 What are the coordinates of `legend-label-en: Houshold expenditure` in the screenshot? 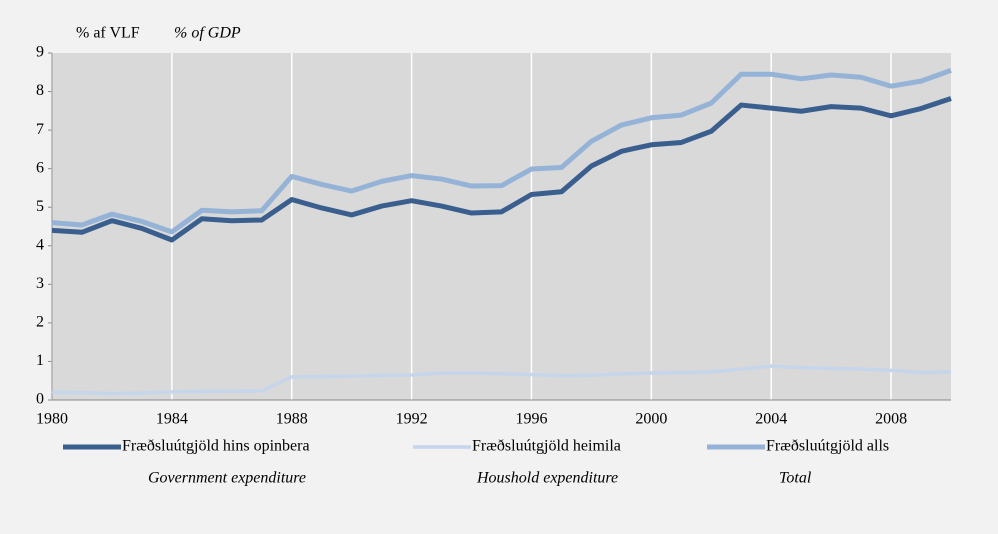 It's located at (547, 478).